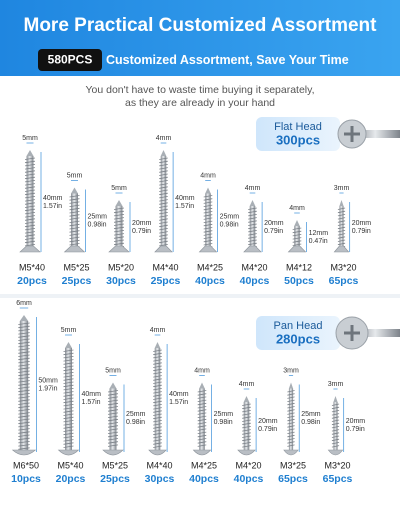 Image resolution: width=400 pixels, height=505 pixels. What do you see at coordinates (201, 25) in the screenshot?
I see `header-title: More Practical Customized Assortment` at bounding box center [201, 25].